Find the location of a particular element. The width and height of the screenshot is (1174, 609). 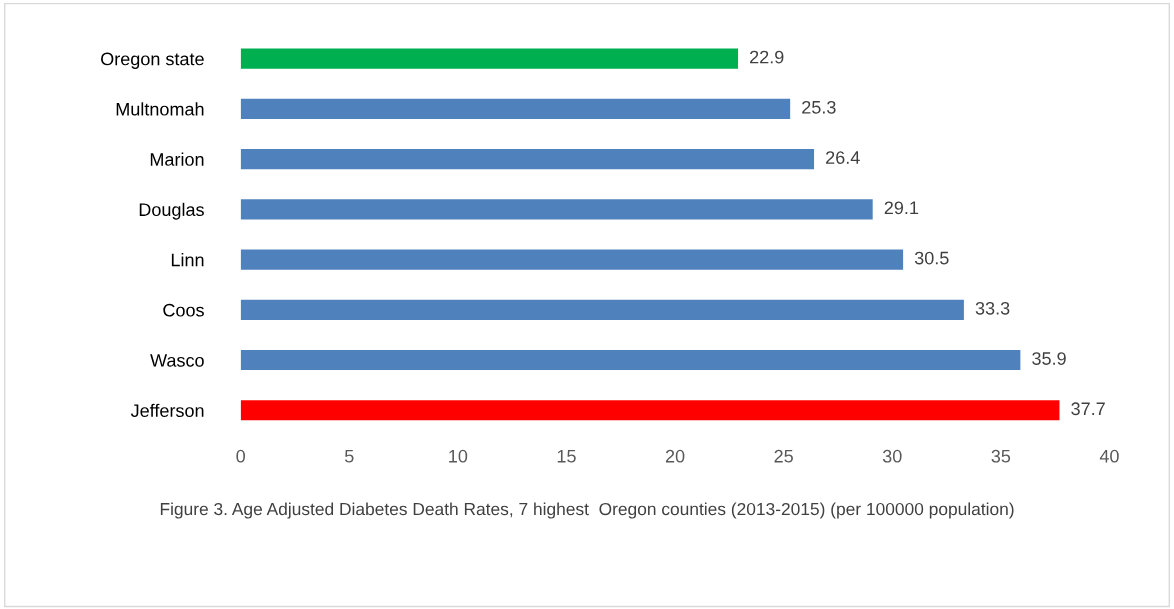

data-label: 25.3 is located at coordinates (819, 107).